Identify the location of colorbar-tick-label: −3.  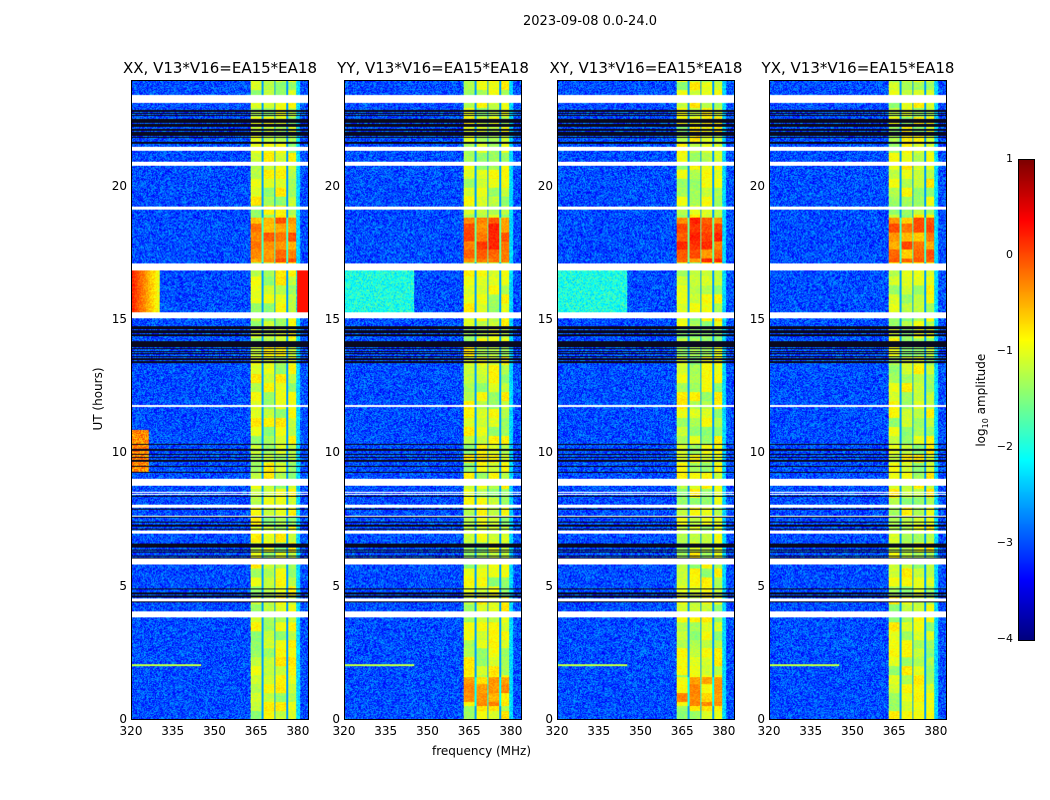
(1004, 542).